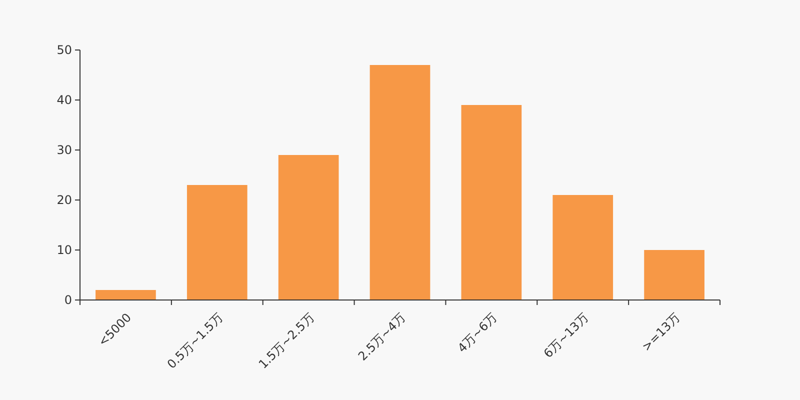 The image size is (800, 400). I want to click on y-tick-label: 20, so click(64, 200).